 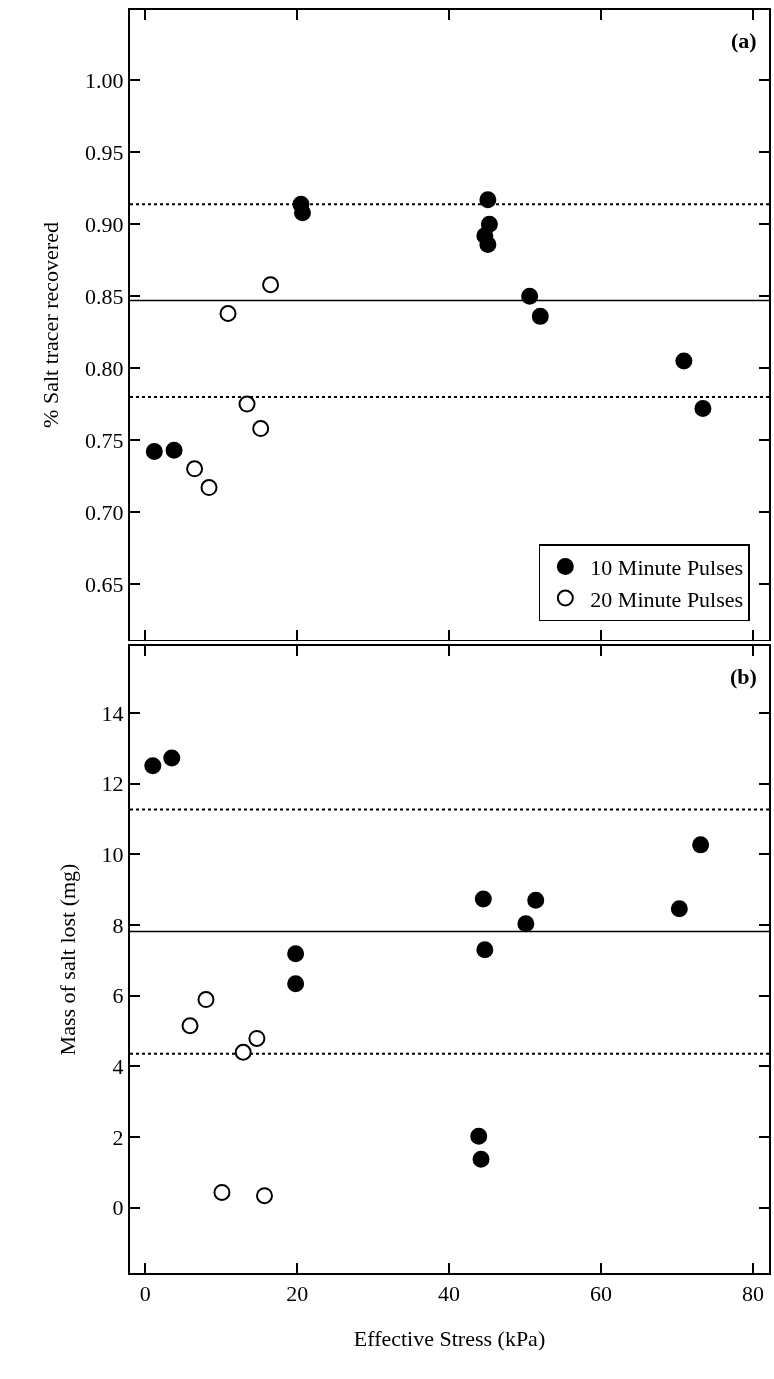 I want to click on y-tick-label: 1.00, so click(x=104, y=81).